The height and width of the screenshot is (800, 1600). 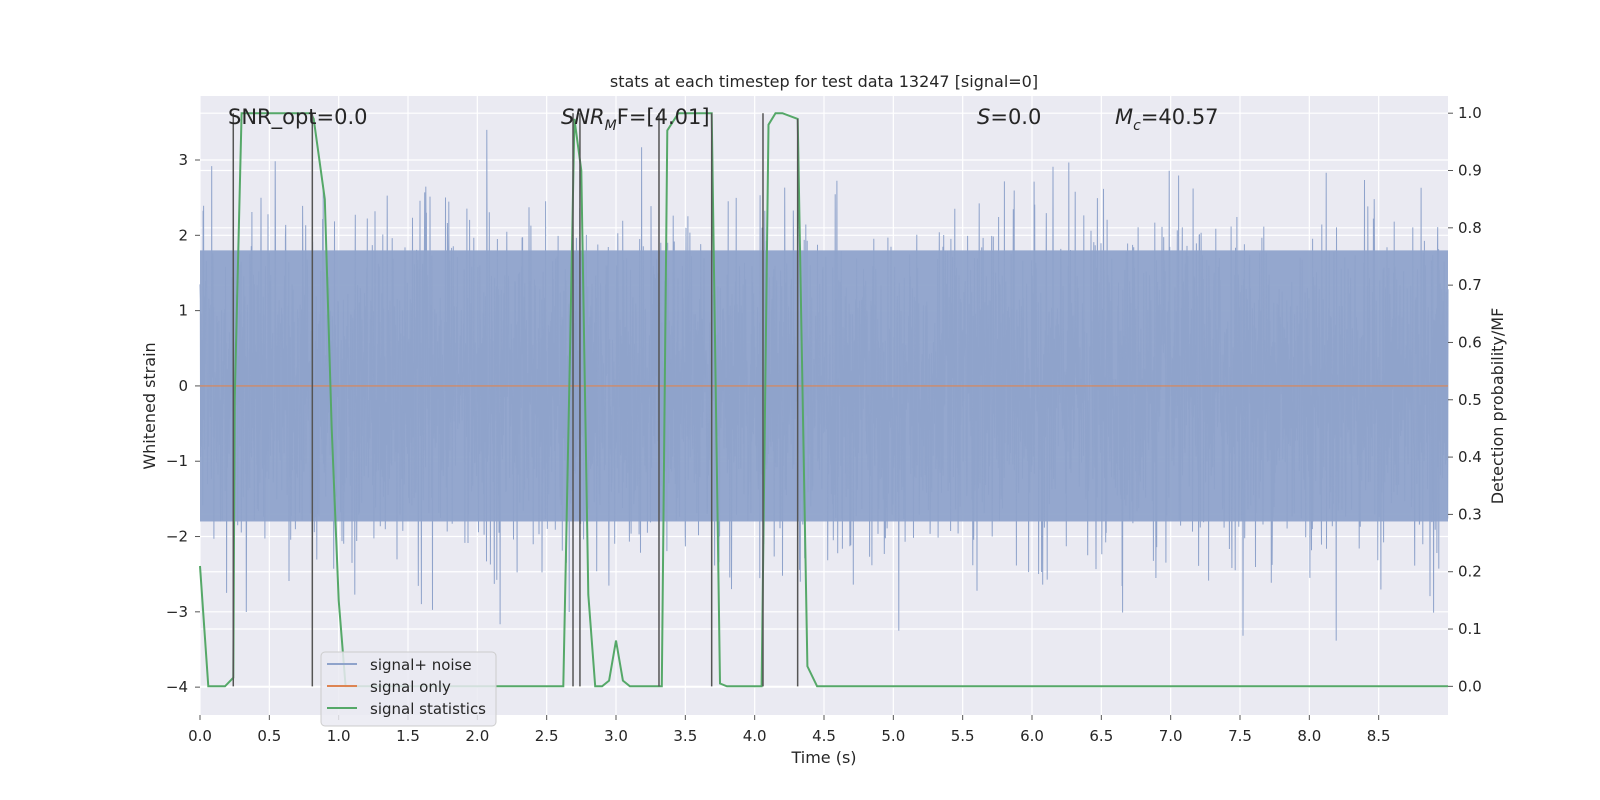 What do you see at coordinates (893, 736) in the screenshot?
I see `x-tick-label: 5.0` at bounding box center [893, 736].